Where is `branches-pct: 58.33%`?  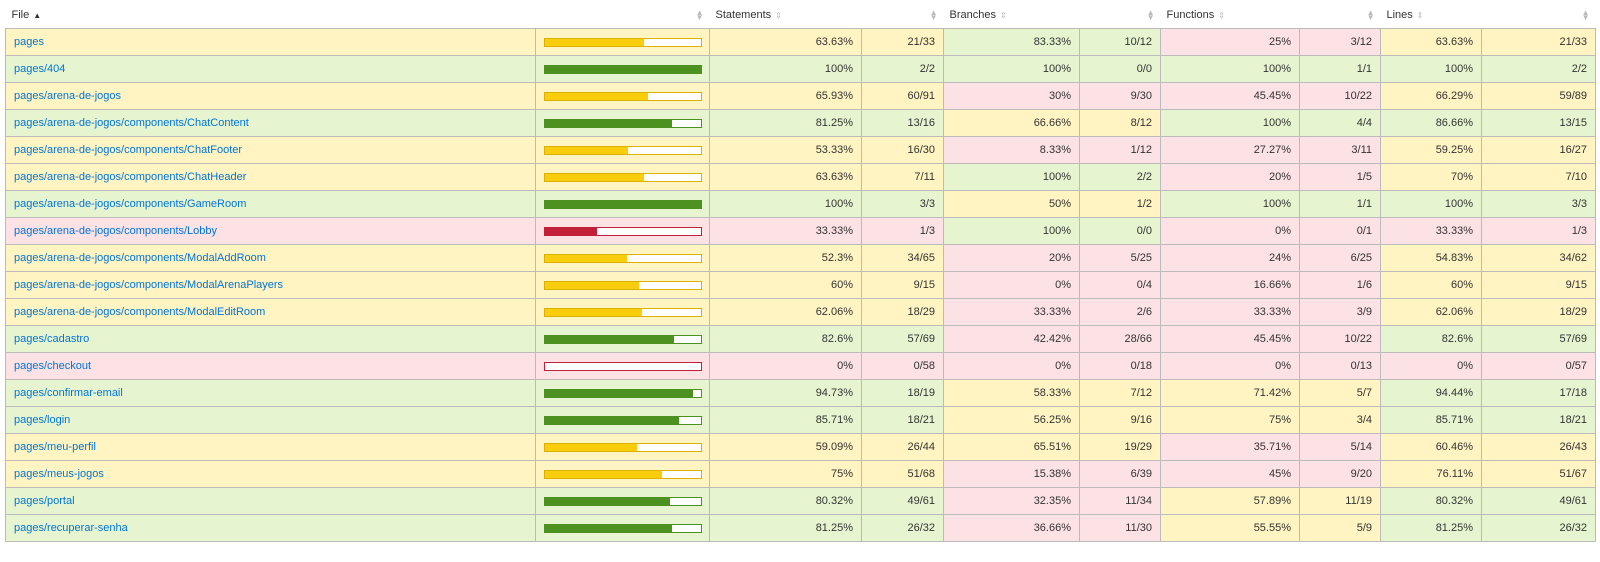 branches-pct: 58.33% is located at coordinates (1011, 393).